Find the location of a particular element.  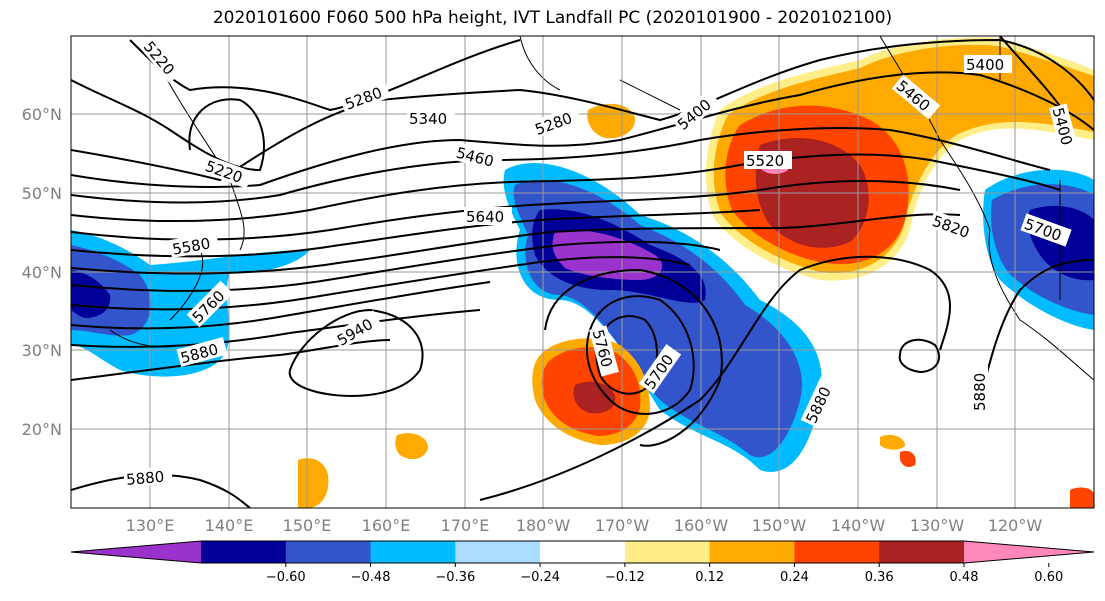

lat-label-60n: 60°N is located at coordinates (42, 114).